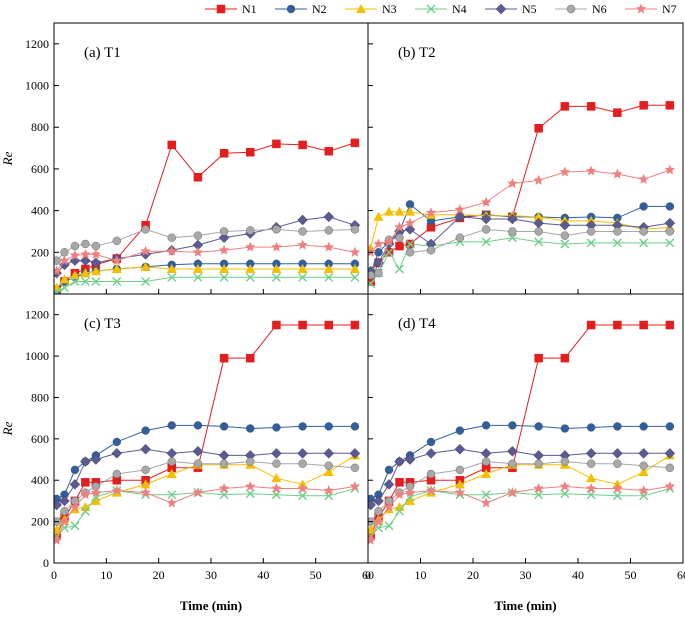 This screenshot has width=685, height=619. I want to click on series-line-n4, so click(520, 512).